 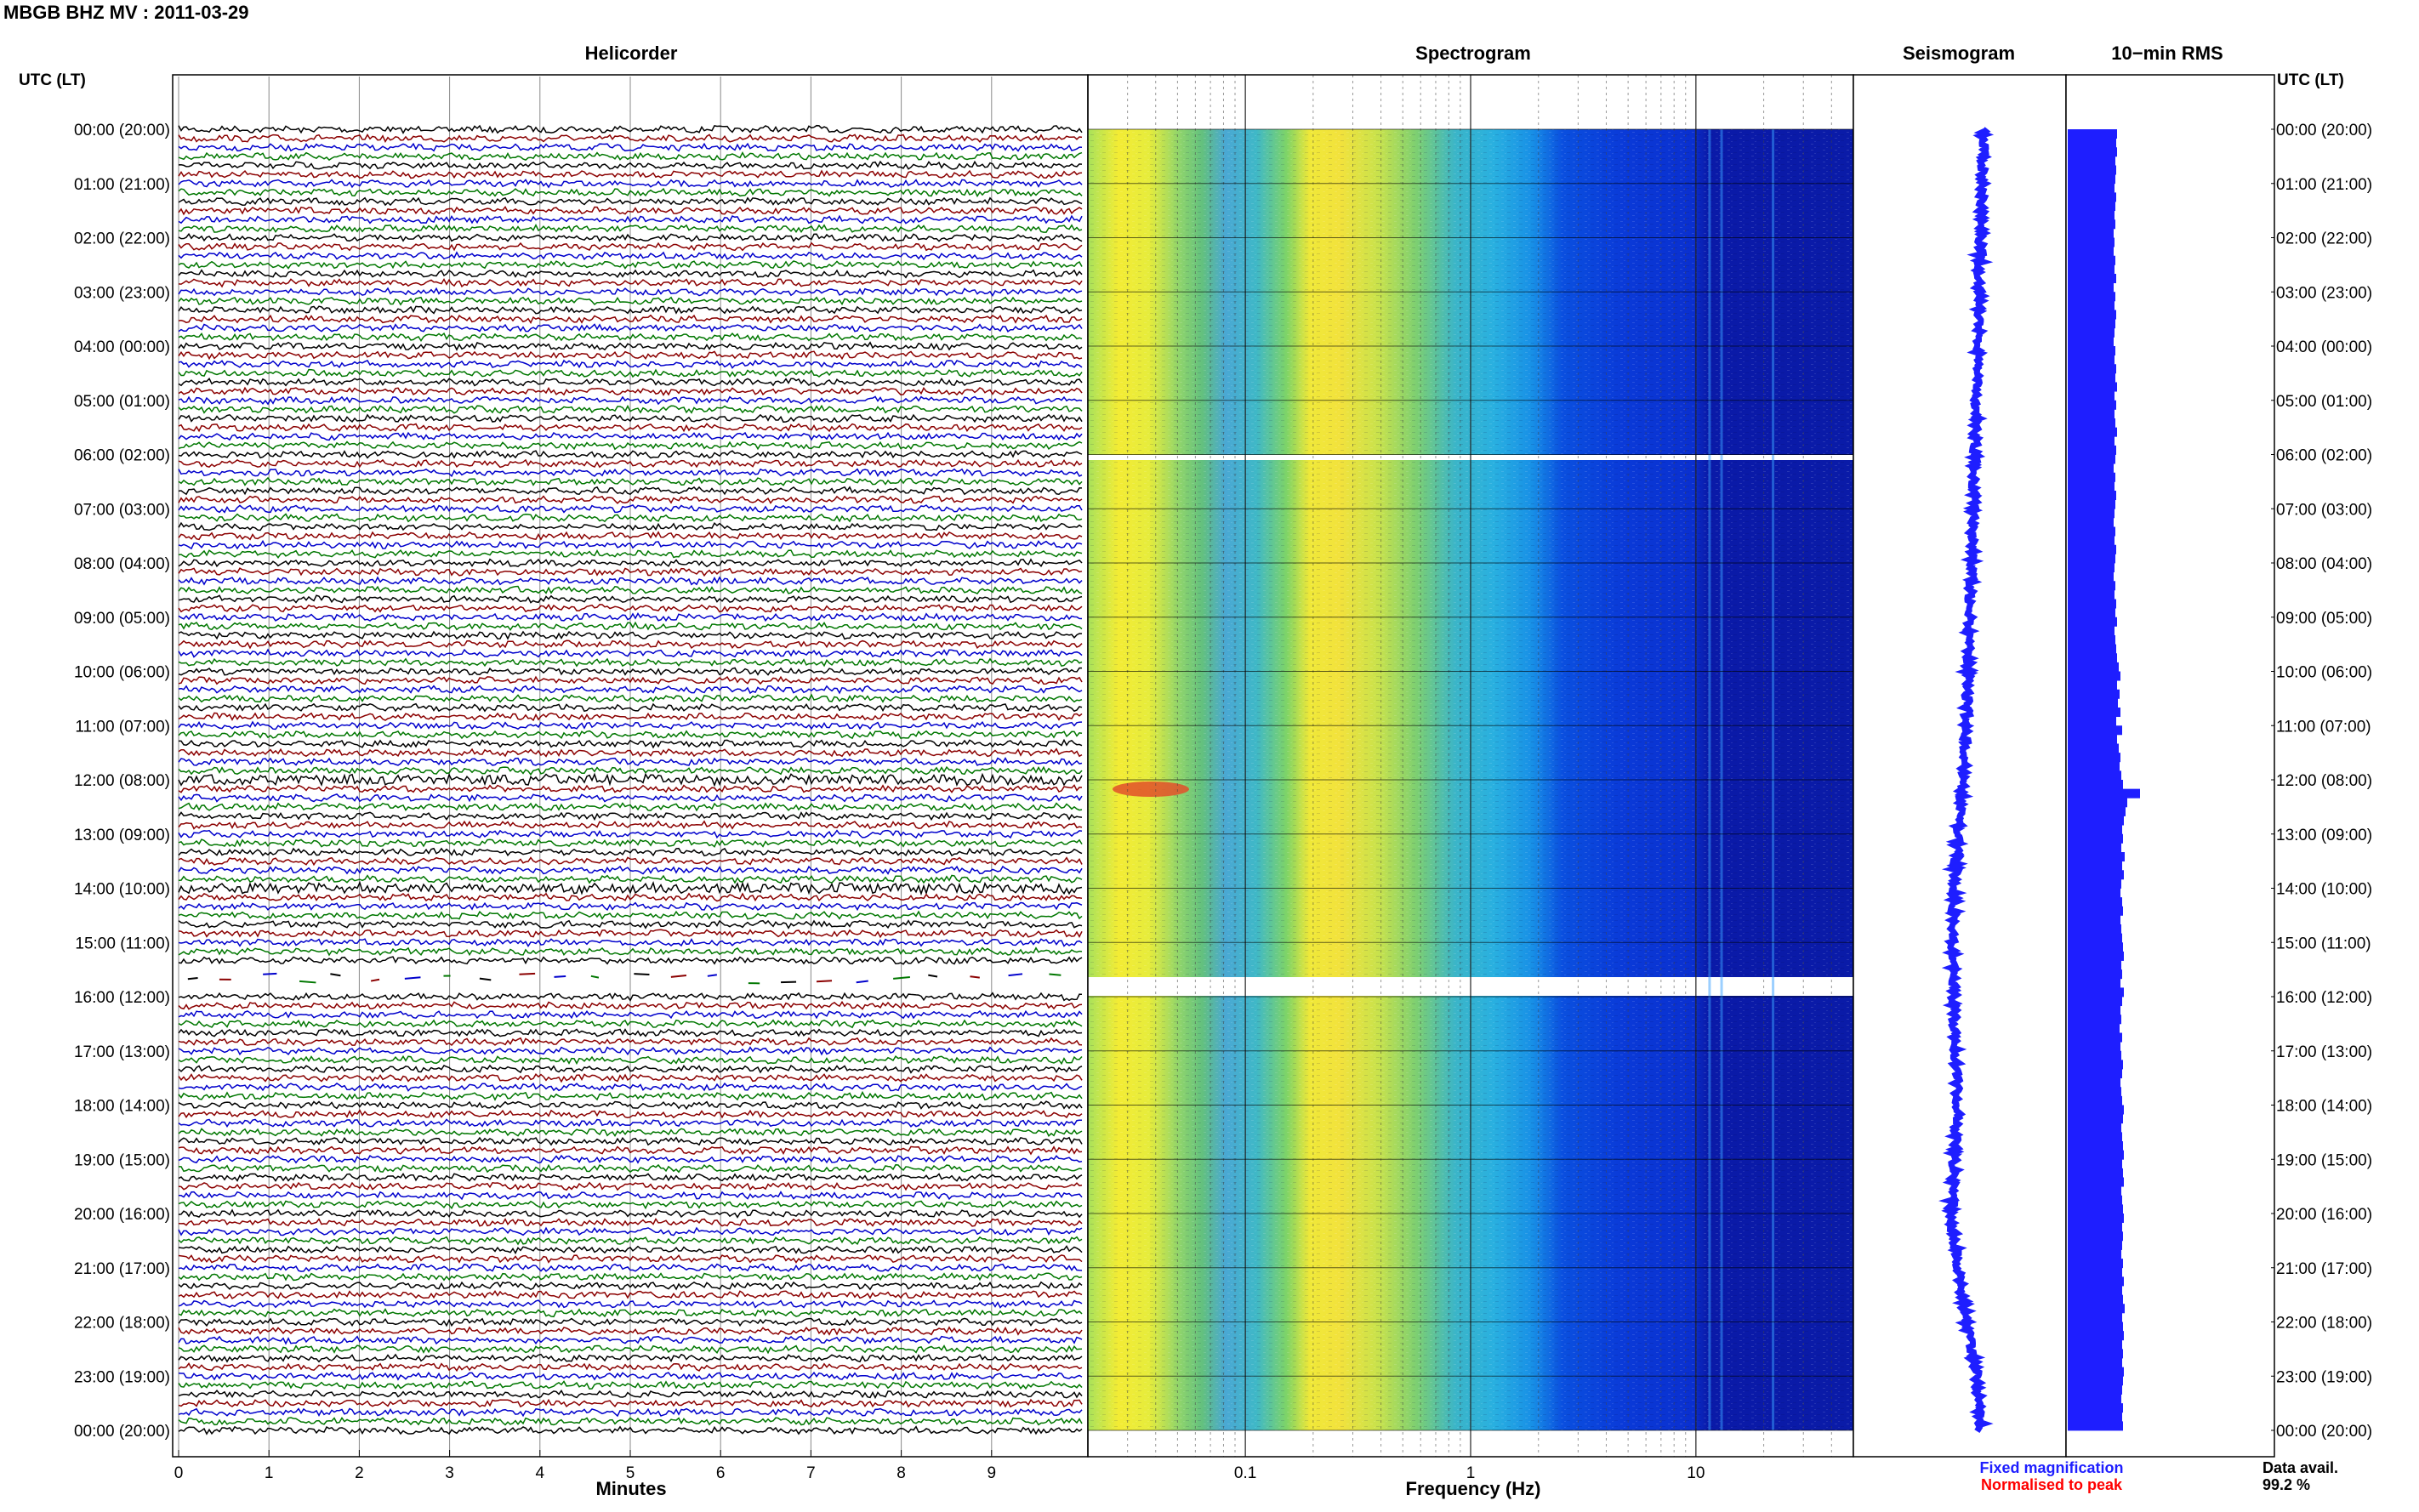 What do you see at coordinates (122, 1160) in the screenshot?
I see `time-label-left: 19:00 (15:00)` at bounding box center [122, 1160].